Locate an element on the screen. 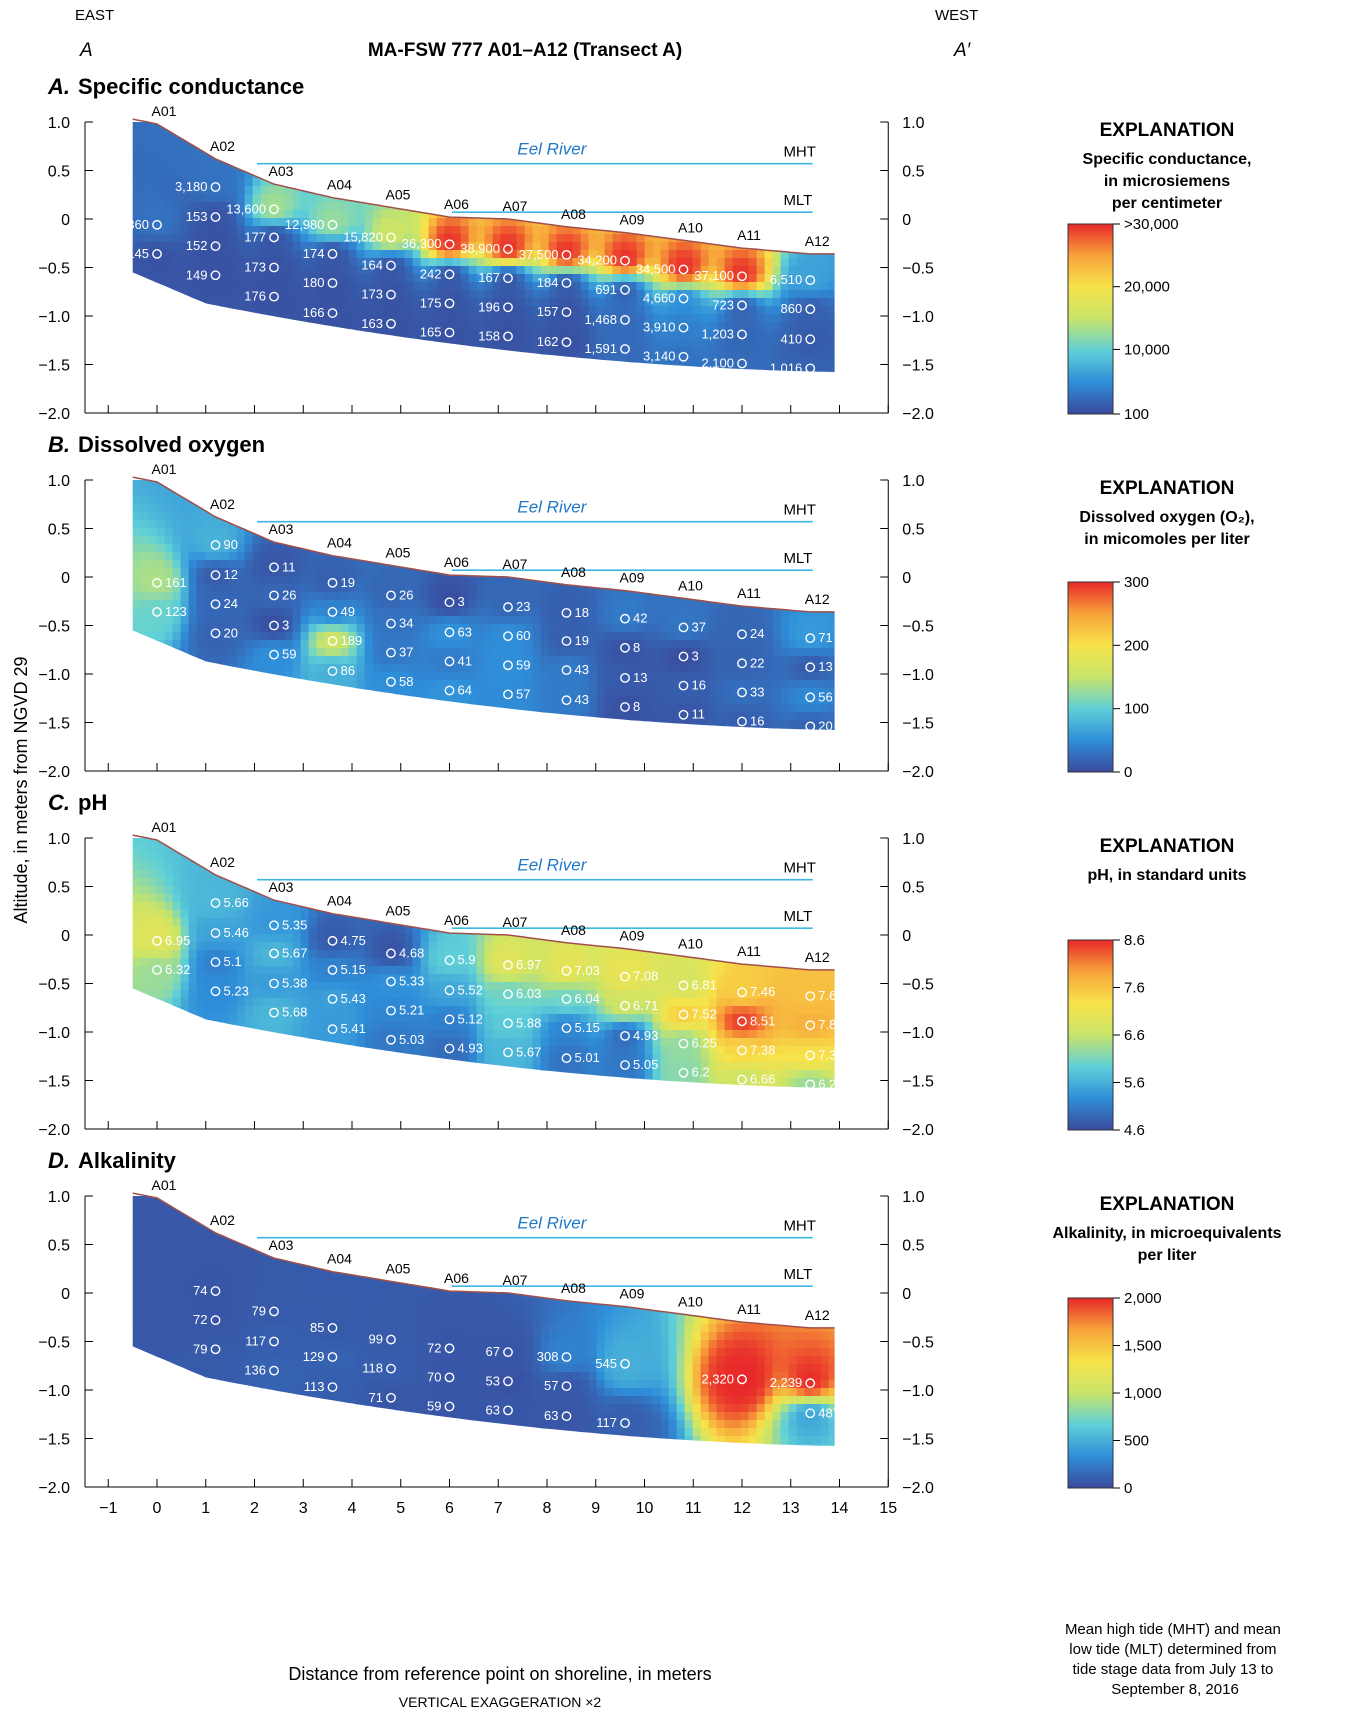 The height and width of the screenshot is (1718, 1359). x-tick-label: 11 is located at coordinates (693, 1508).